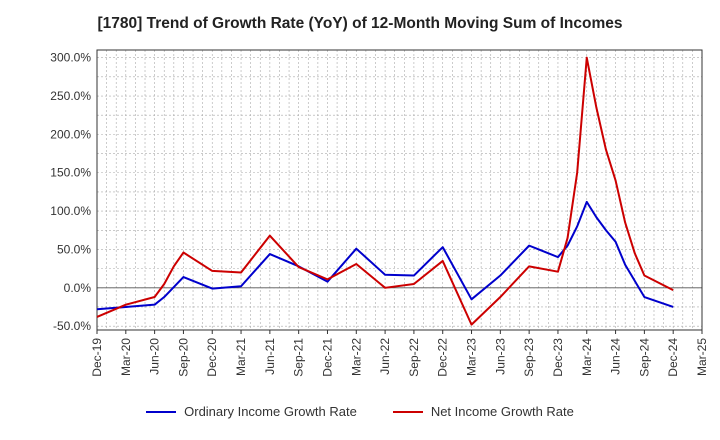  What do you see at coordinates (500, 356) in the screenshot?
I see `x-tick-label: Jun-23` at bounding box center [500, 356].